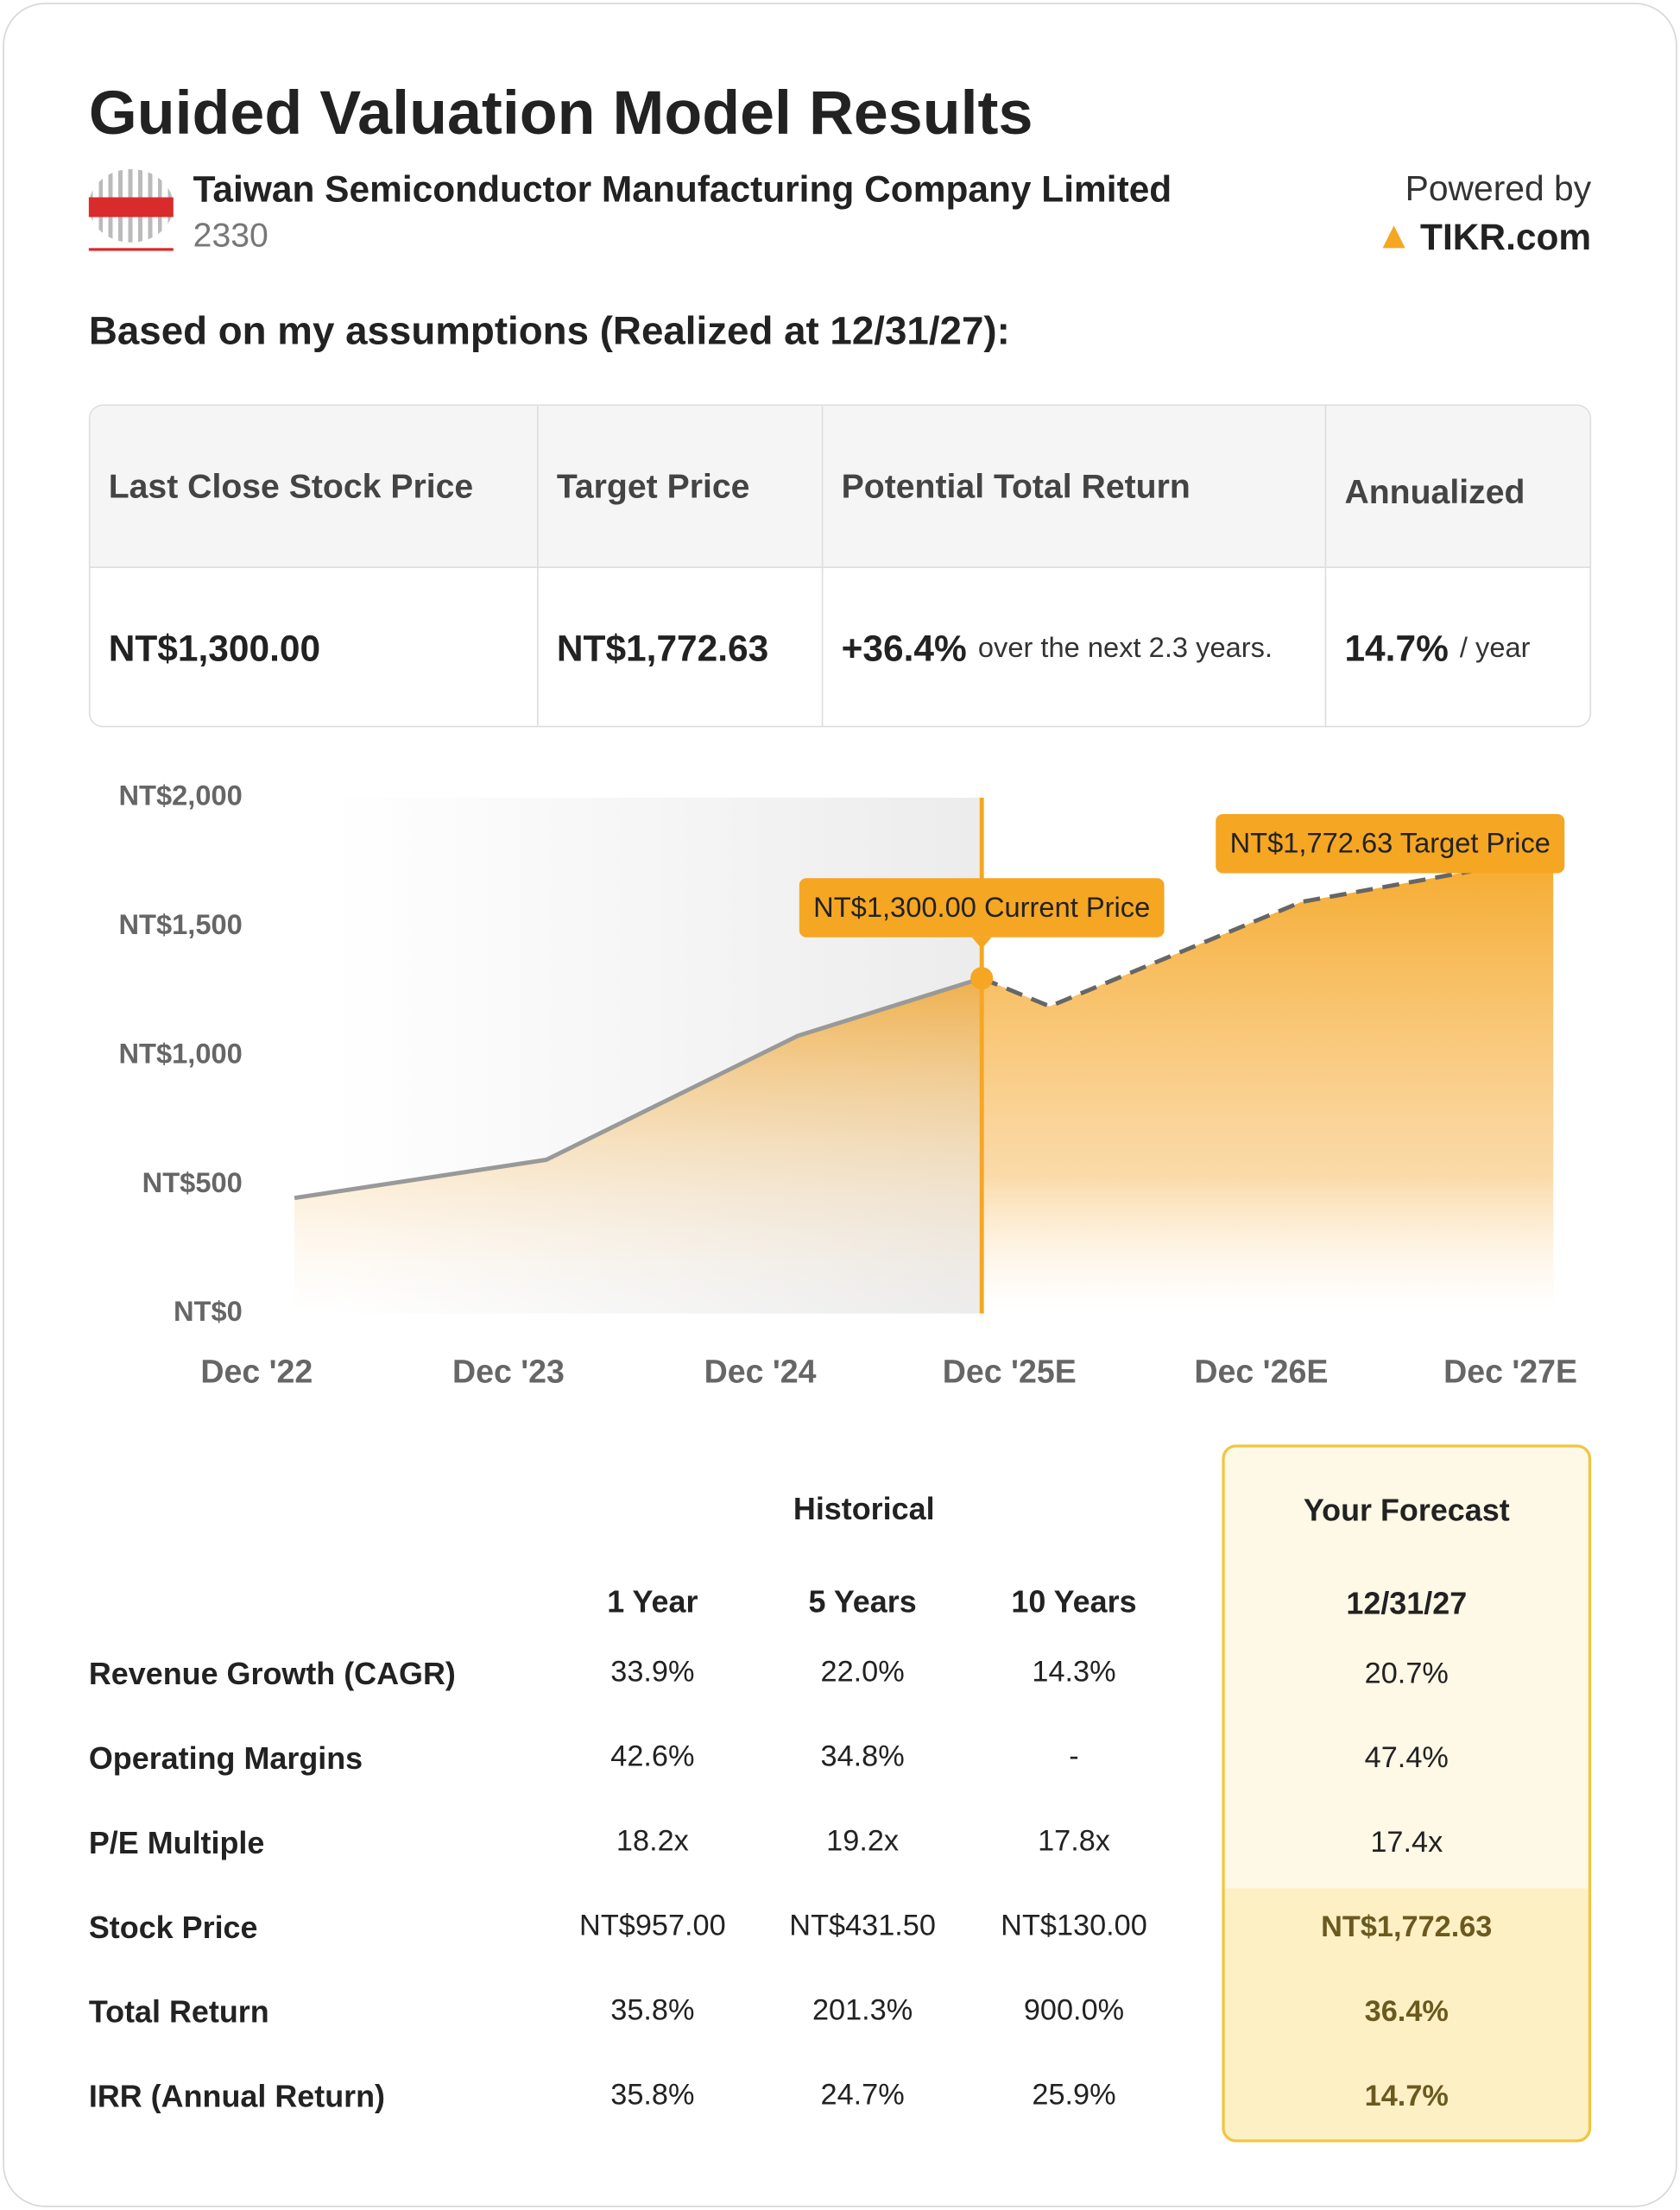 Image resolution: width=1680 pixels, height=2210 pixels. I want to click on cell-value: NT$957.00, so click(653, 1926).